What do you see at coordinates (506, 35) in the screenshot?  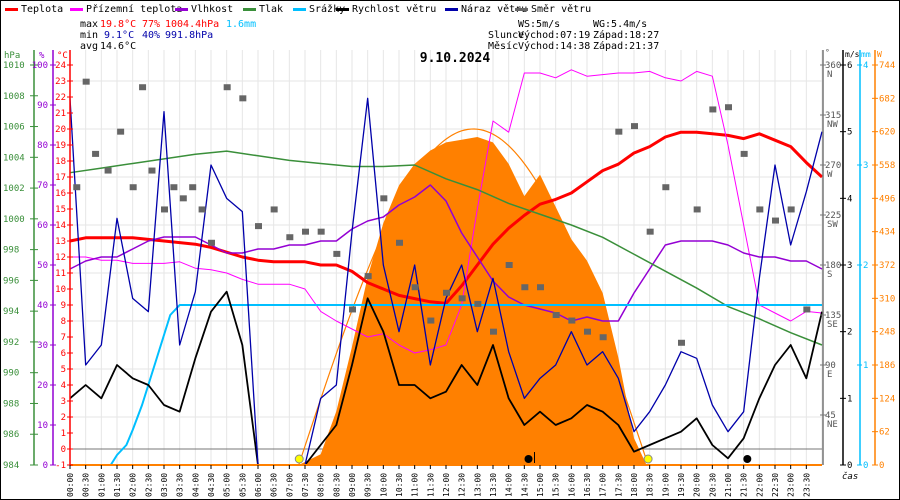 I see `info-sun-label: Slunce` at bounding box center [506, 35].